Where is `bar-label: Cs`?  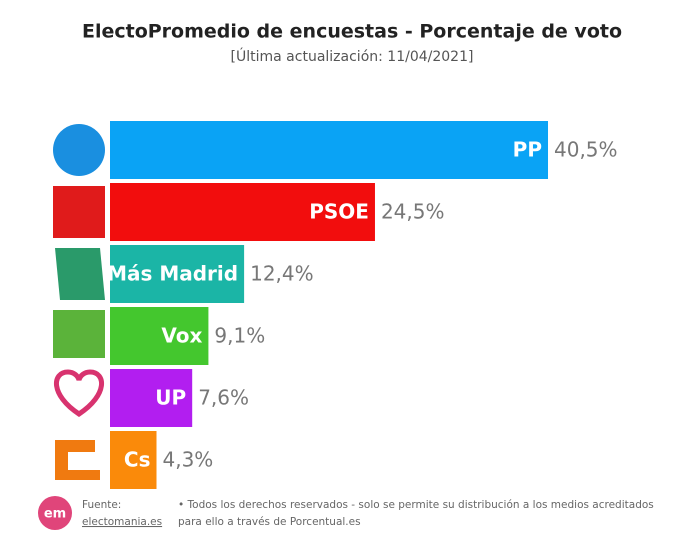 bar-label: Cs is located at coordinates (137, 460).